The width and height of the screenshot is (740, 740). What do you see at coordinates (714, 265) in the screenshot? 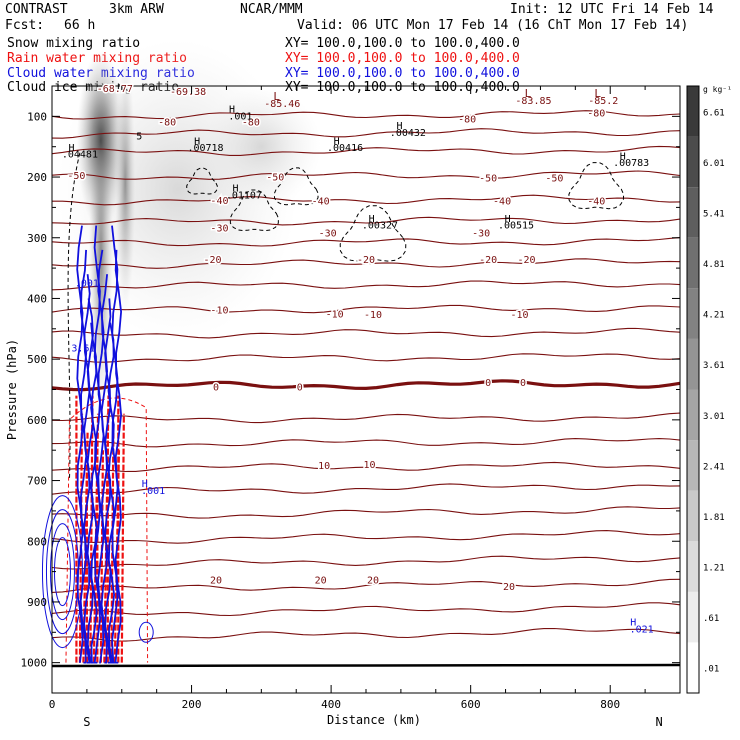
I see `colorbar-level-label: 4.81` at bounding box center [714, 265].